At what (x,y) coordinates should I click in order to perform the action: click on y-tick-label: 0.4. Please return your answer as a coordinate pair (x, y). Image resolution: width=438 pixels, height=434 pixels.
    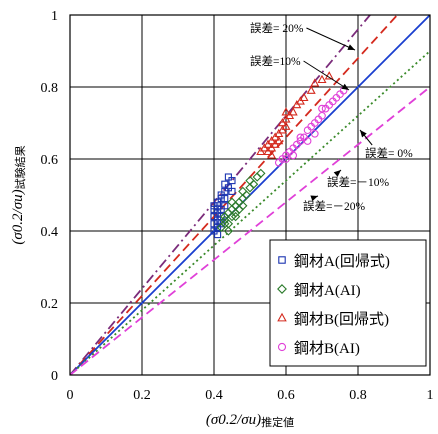
    Looking at the image, I should click on (50, 232).